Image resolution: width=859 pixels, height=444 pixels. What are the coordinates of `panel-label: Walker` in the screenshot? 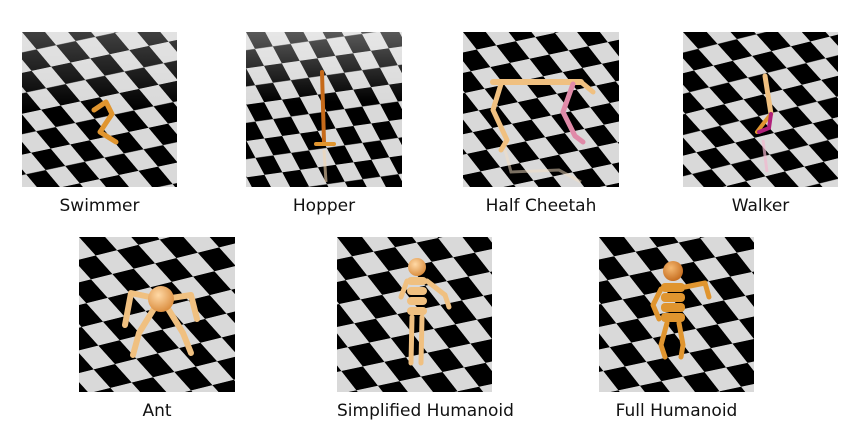 It's located at (760, 206).